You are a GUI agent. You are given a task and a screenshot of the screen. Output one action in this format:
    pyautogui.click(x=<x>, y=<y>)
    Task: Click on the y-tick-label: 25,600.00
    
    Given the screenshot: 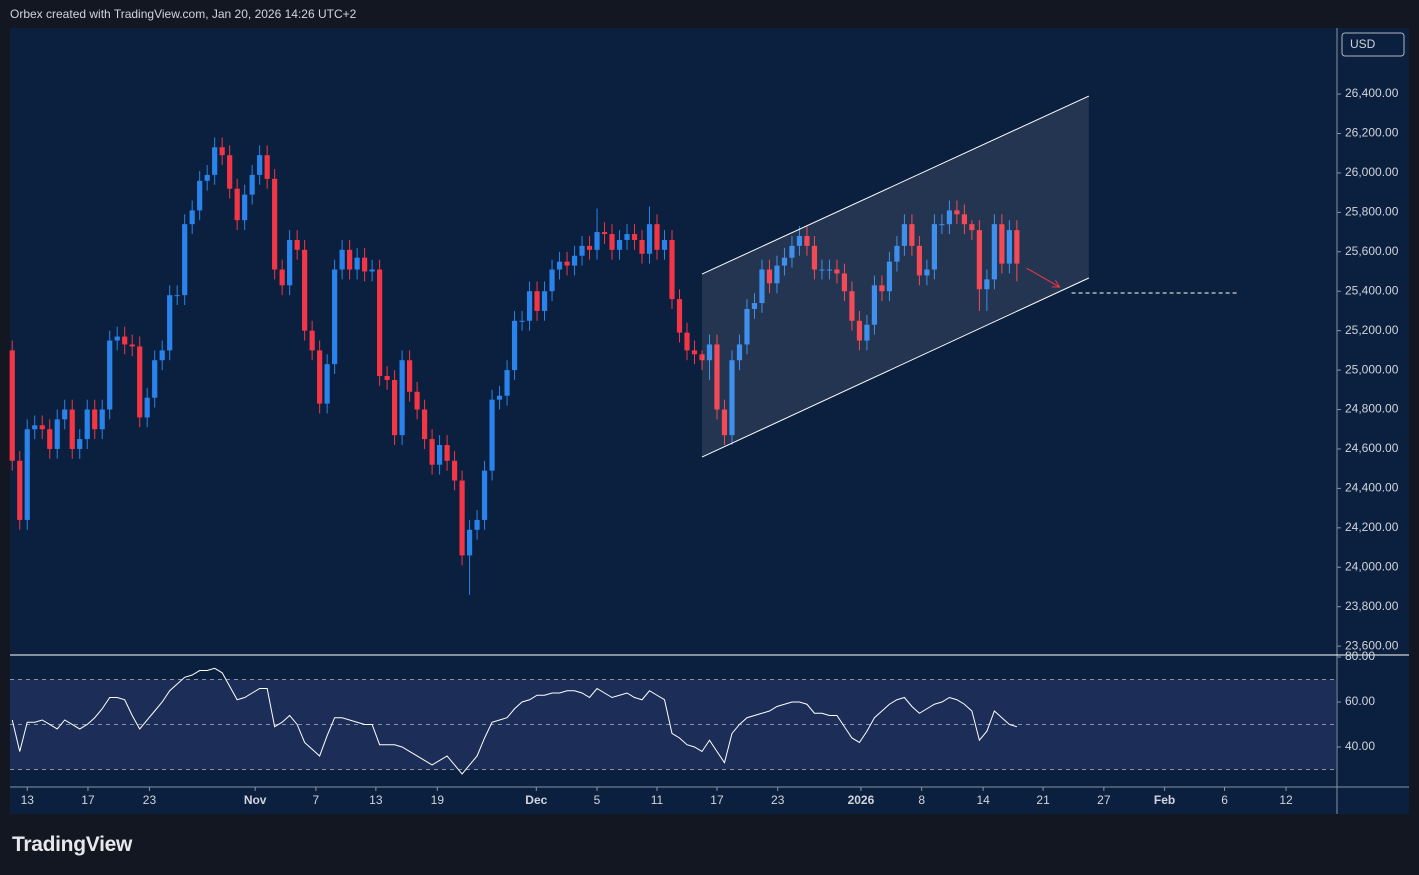 What is the action you would take?
    pyautogui.click(x=1372, y=251)
    